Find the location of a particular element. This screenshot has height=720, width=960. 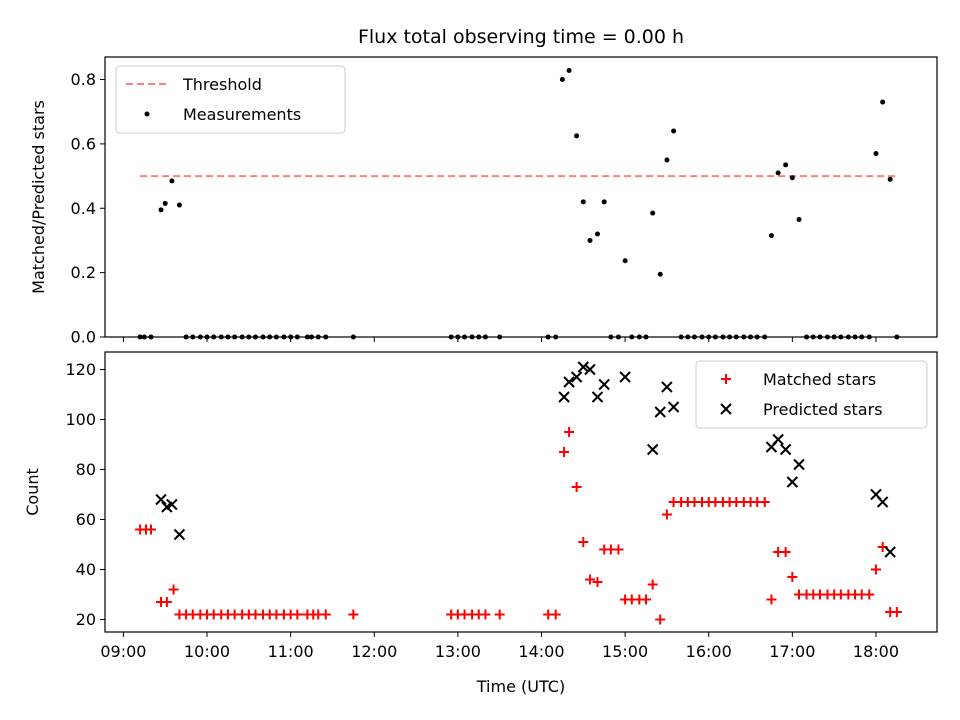

top-y-tick-label: 0.6 is located at coordinates (83, 143).